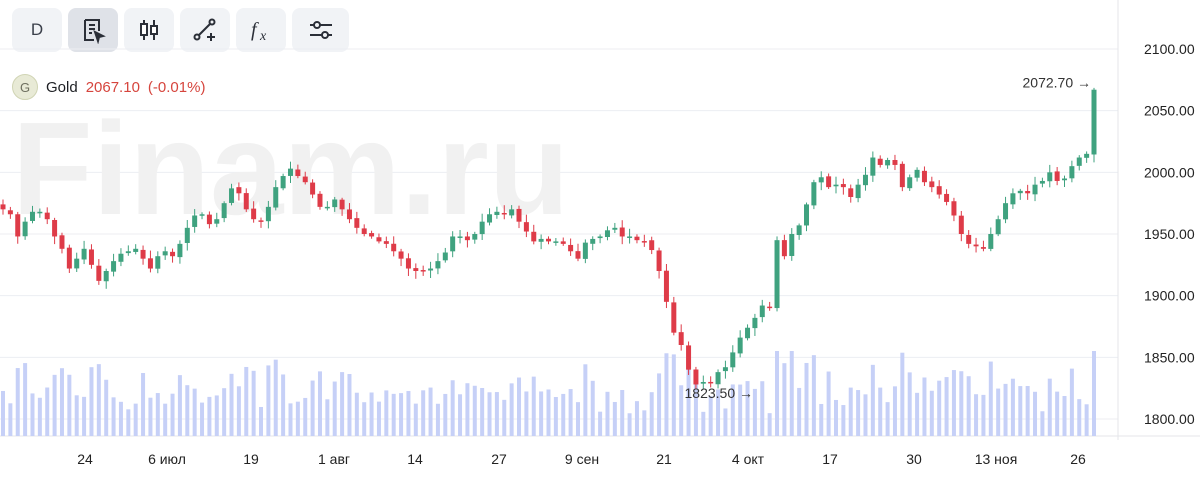 The width and height of the screenshot is (1200, 486). I want to click on interval-button: D, so click(37, 30).